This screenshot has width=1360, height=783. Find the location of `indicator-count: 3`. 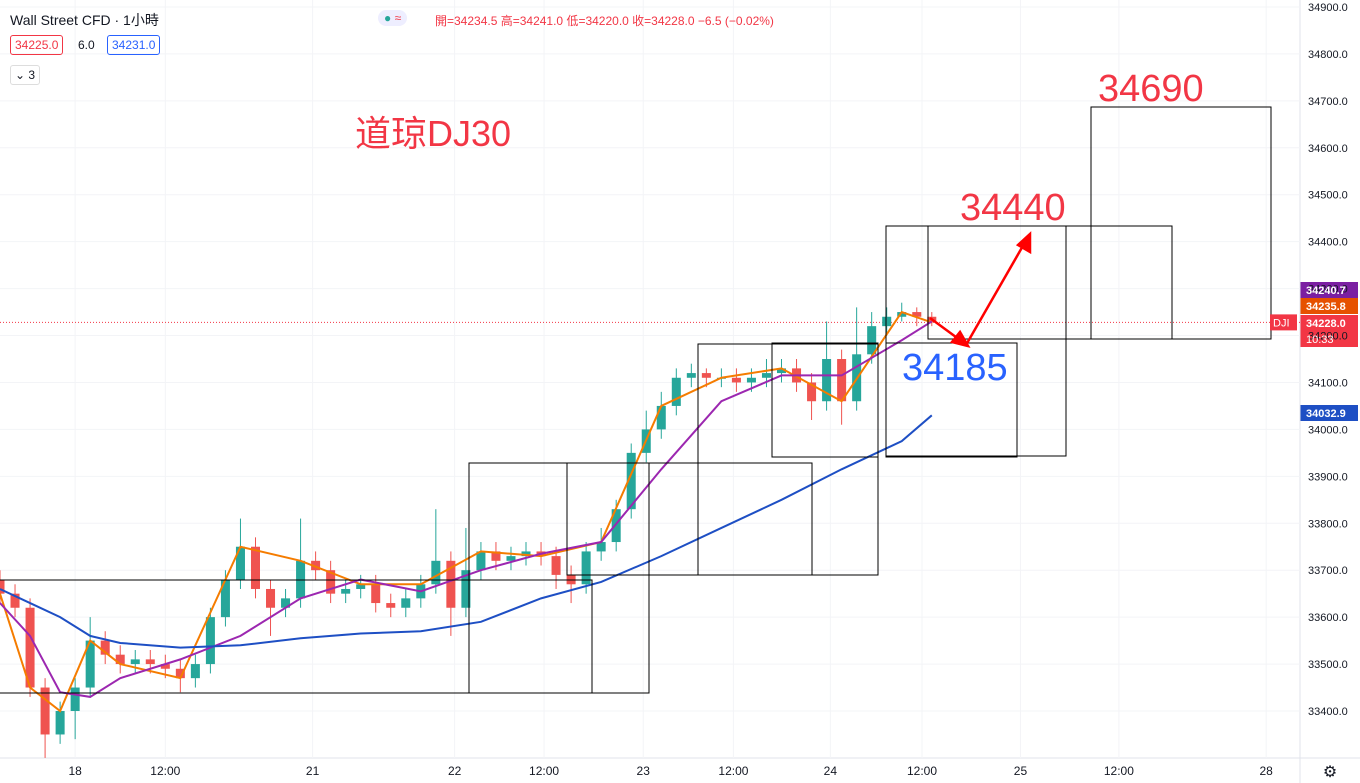

indicator-count: 3 is located at coordinates (32, 75).